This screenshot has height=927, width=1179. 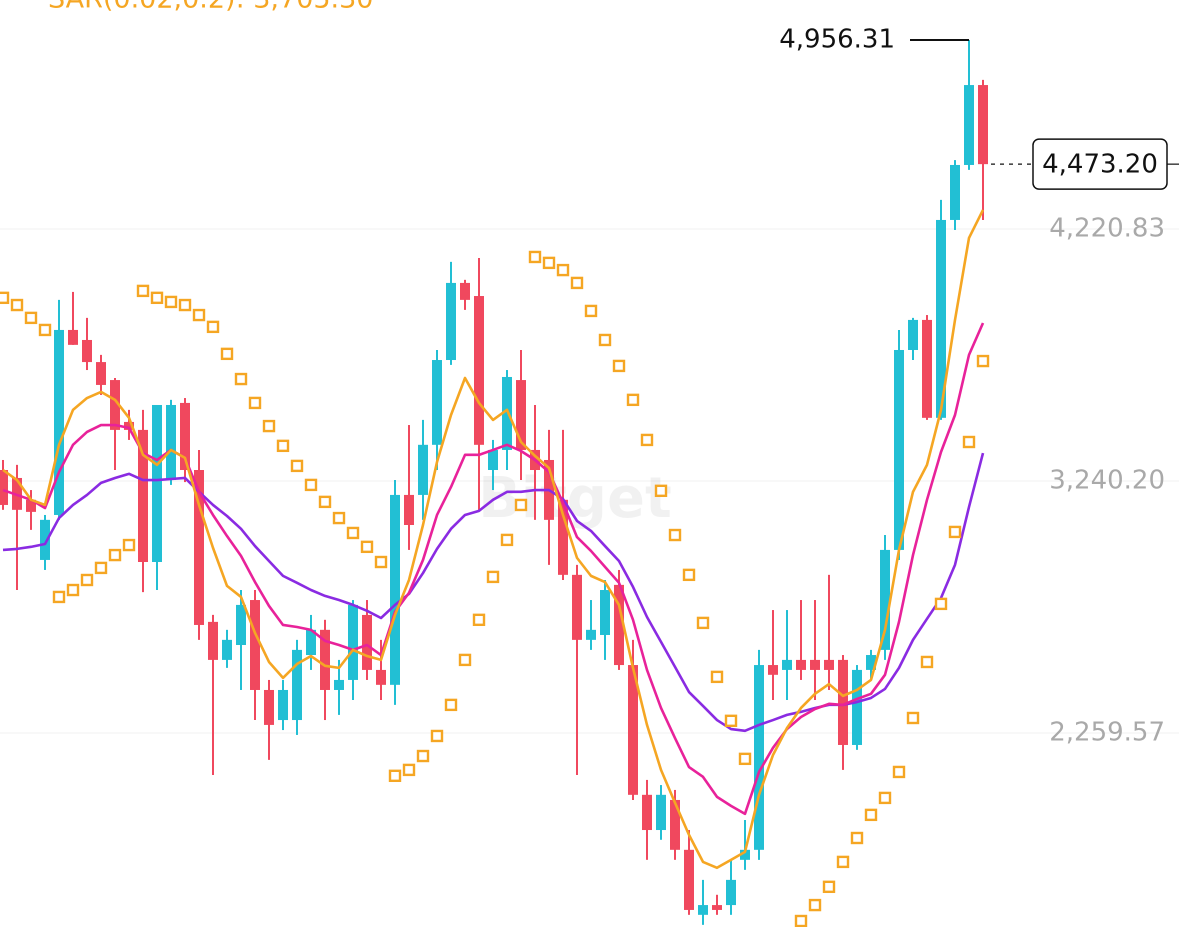 What do you see at coordinates (211, 7) in the screenshot?
I see `indicator-title: SAR(0.02,0.2): 3,705.30` at bounding box center [211, 7].